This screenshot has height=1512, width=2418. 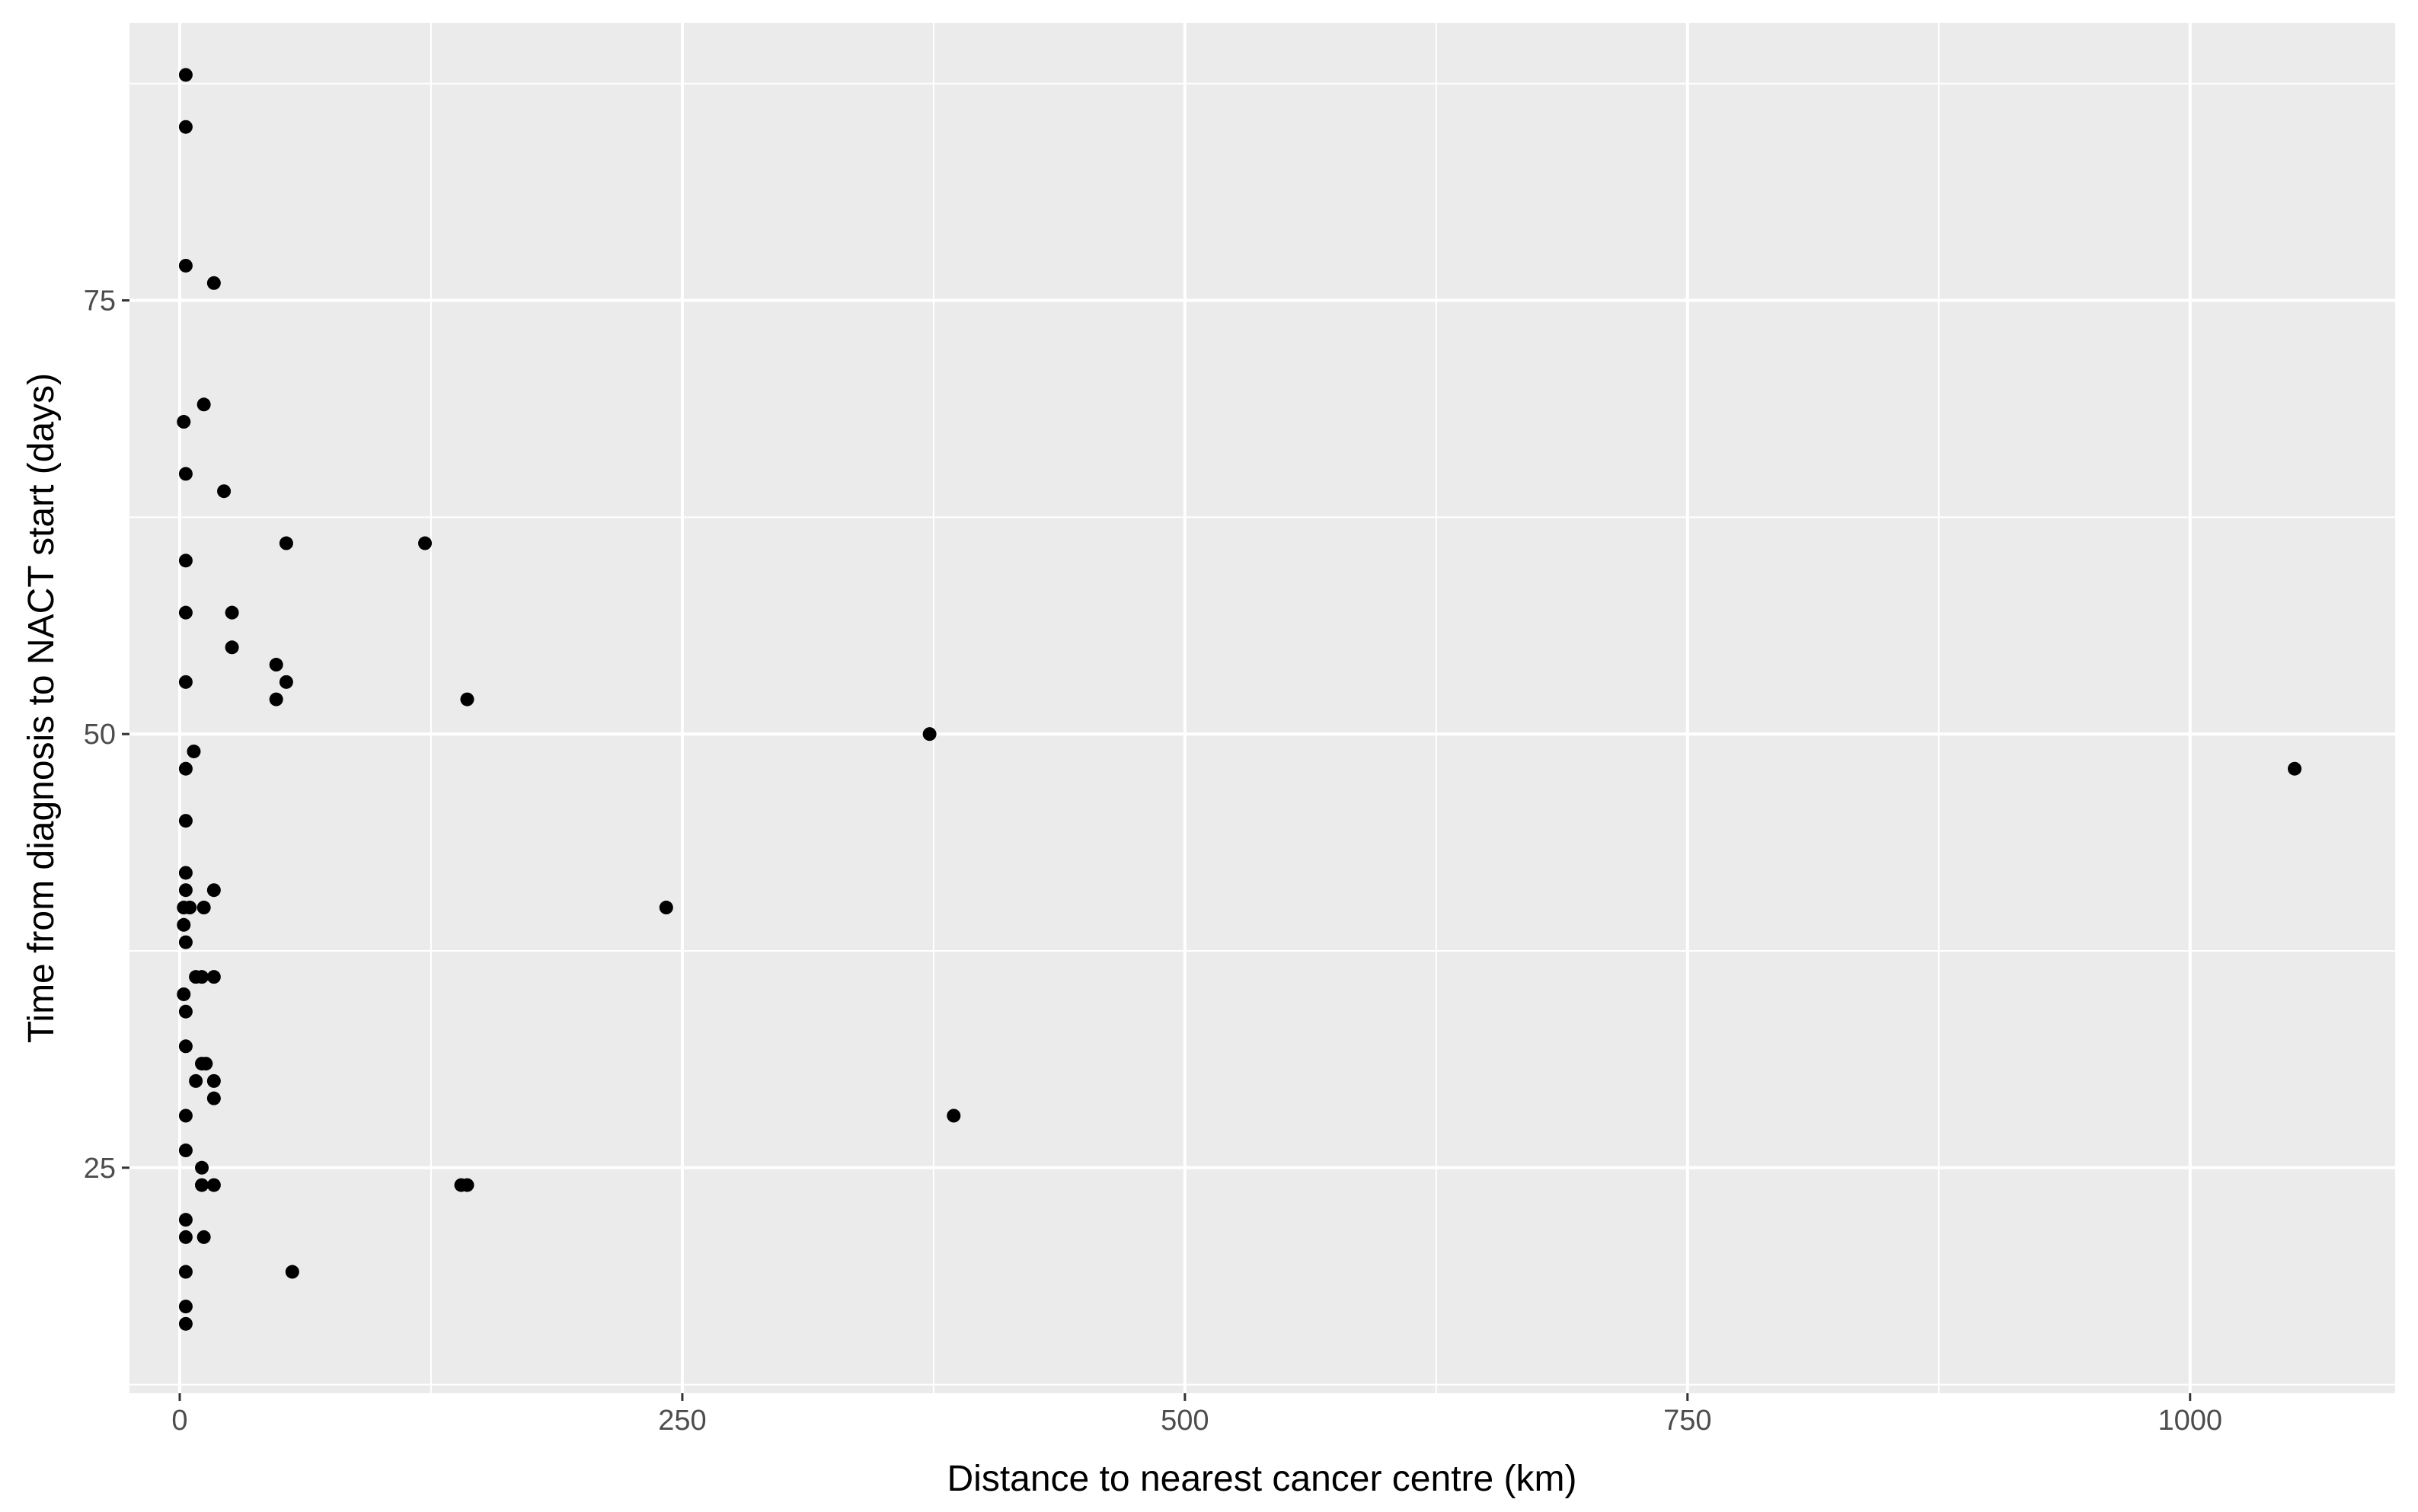 What do you see at coordinates (179, 1421) in the screenshot?
I see `x-tick-label: 0` at bounding box center [179, 1421].